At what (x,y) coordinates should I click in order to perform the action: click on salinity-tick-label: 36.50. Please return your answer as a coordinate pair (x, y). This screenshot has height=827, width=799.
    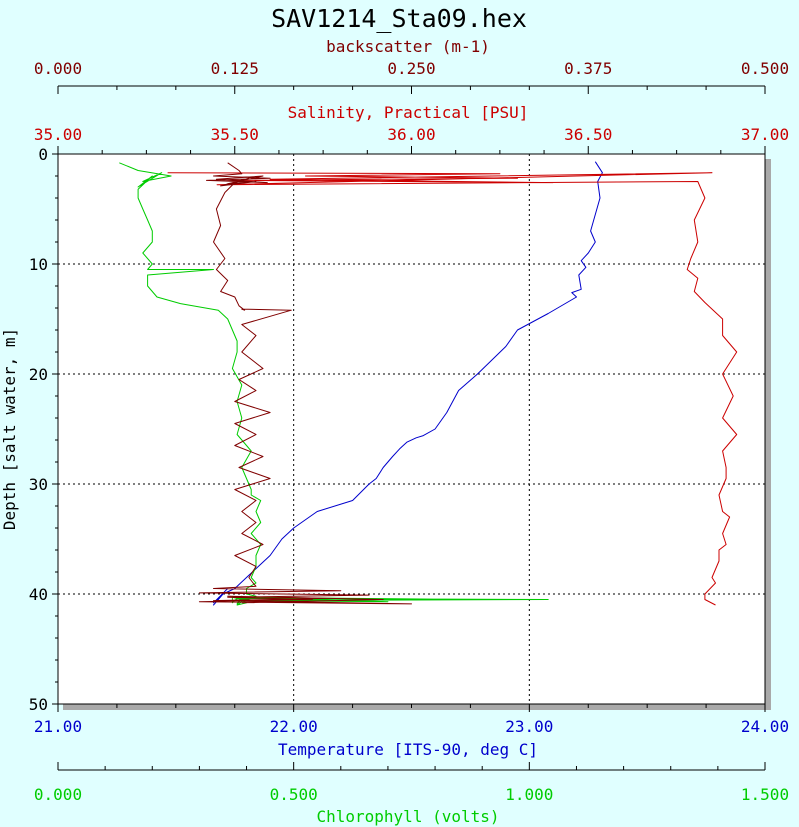
    Looking at the image, I should click on (588, 134).